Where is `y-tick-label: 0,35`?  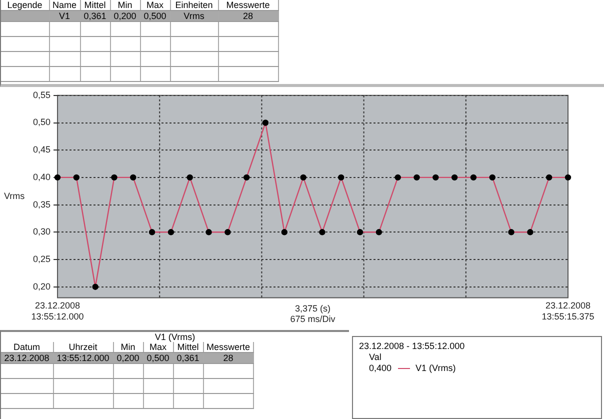 y-tick-label: 0,35 is located at coordinates (41, 204).